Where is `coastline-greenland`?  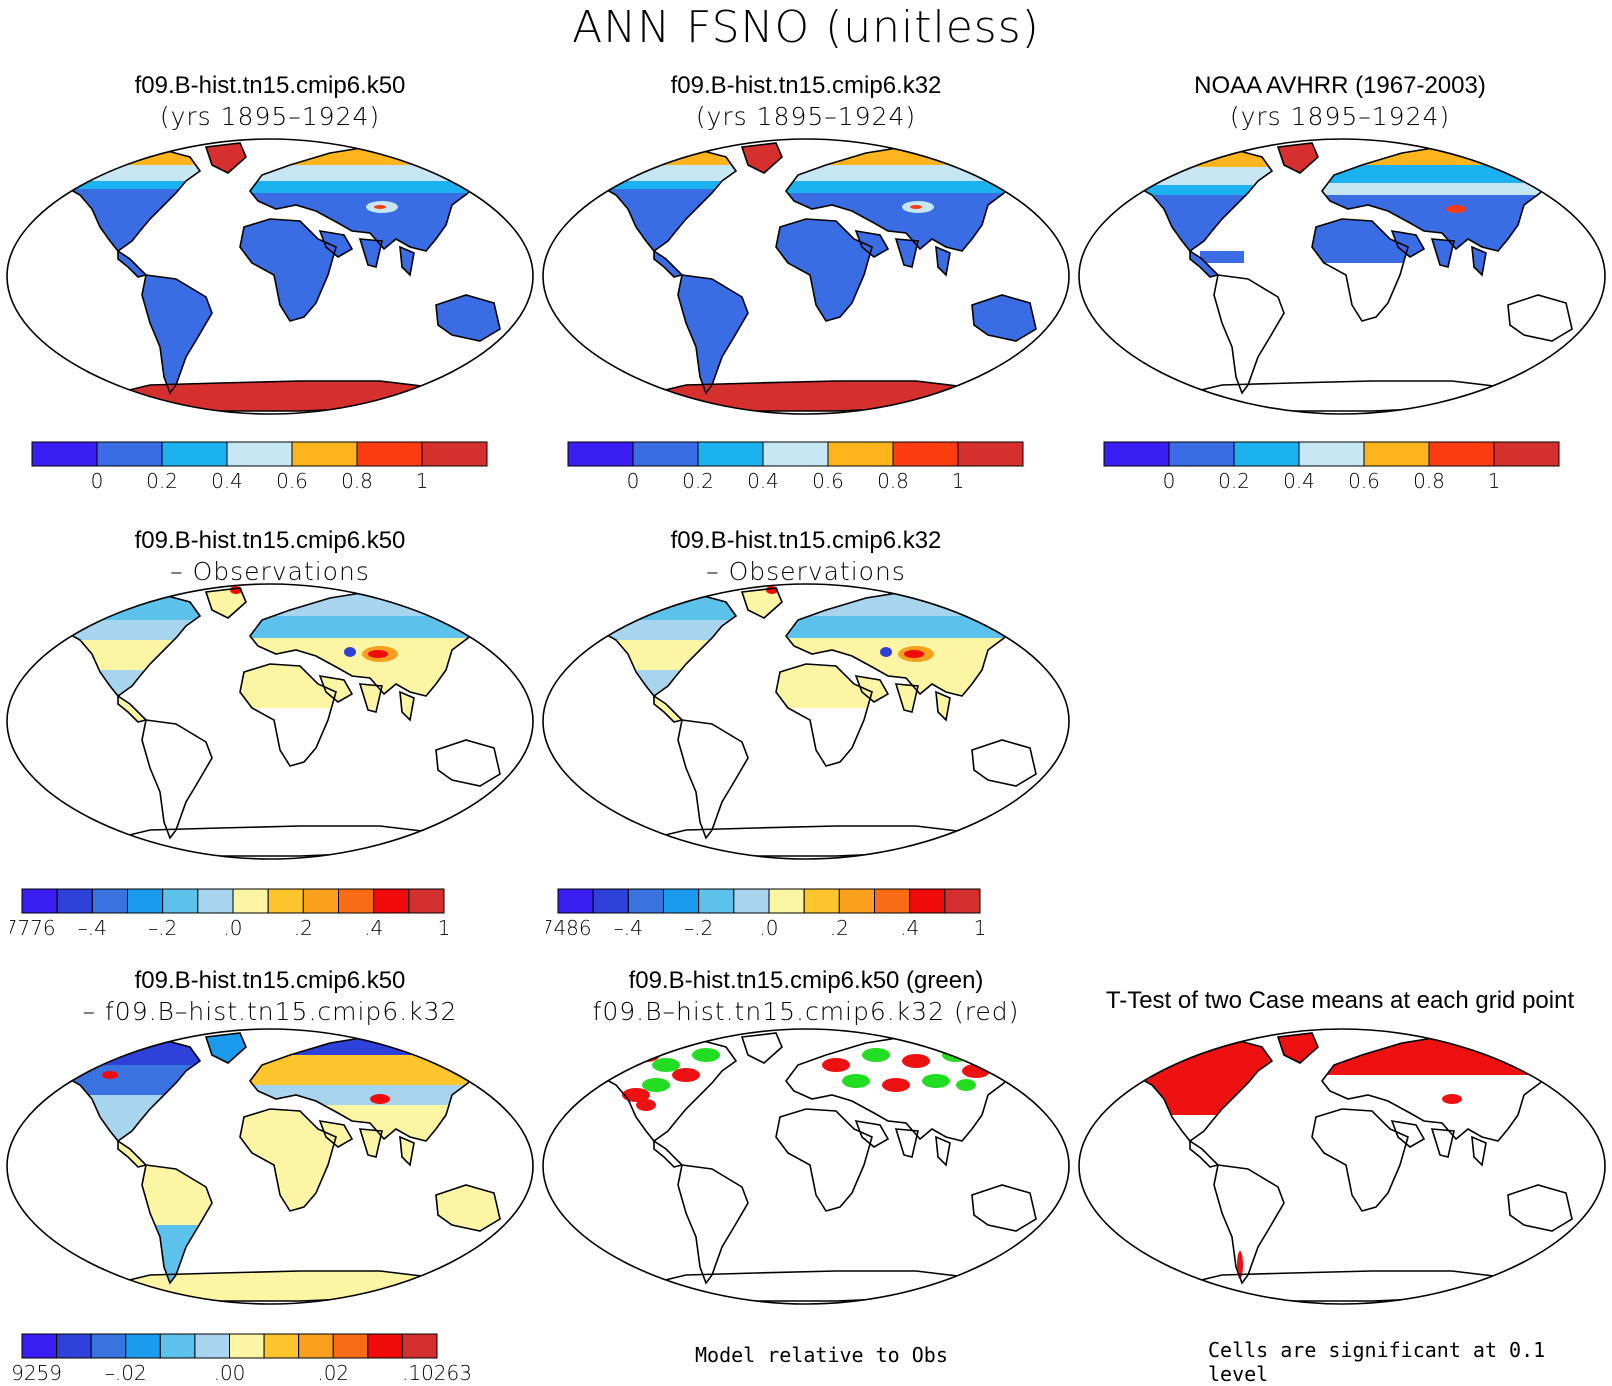 coastline-greenland is located at coordinates (225, 603).